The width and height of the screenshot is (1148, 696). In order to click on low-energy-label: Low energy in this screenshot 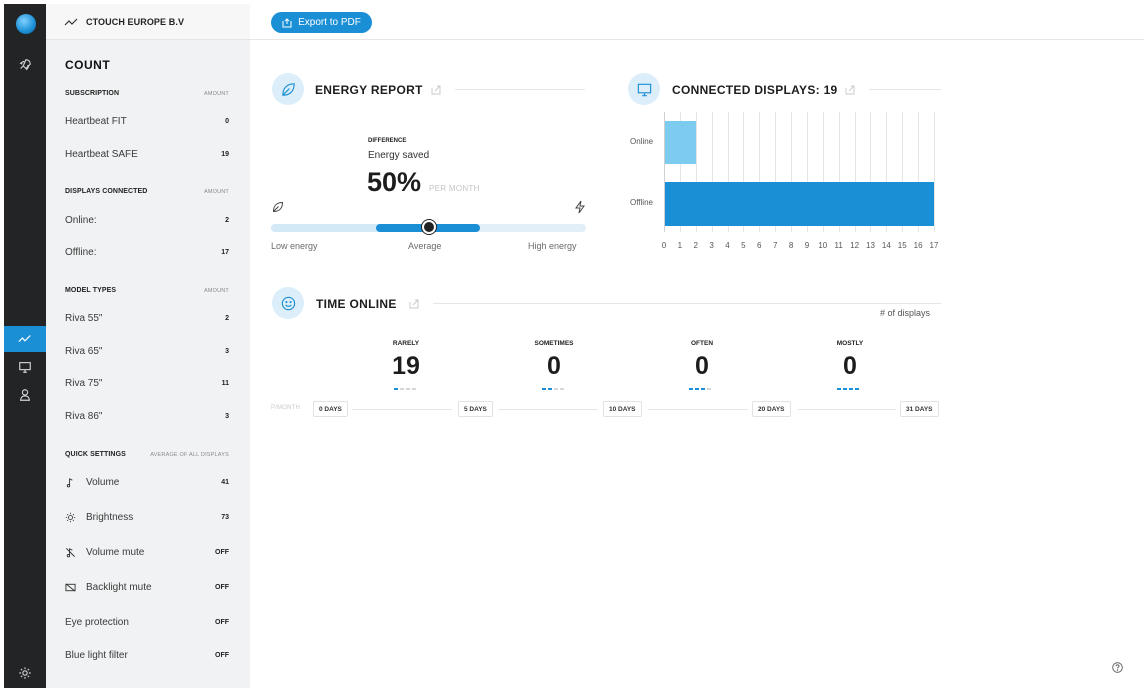, I will do `click(294, 246)`.